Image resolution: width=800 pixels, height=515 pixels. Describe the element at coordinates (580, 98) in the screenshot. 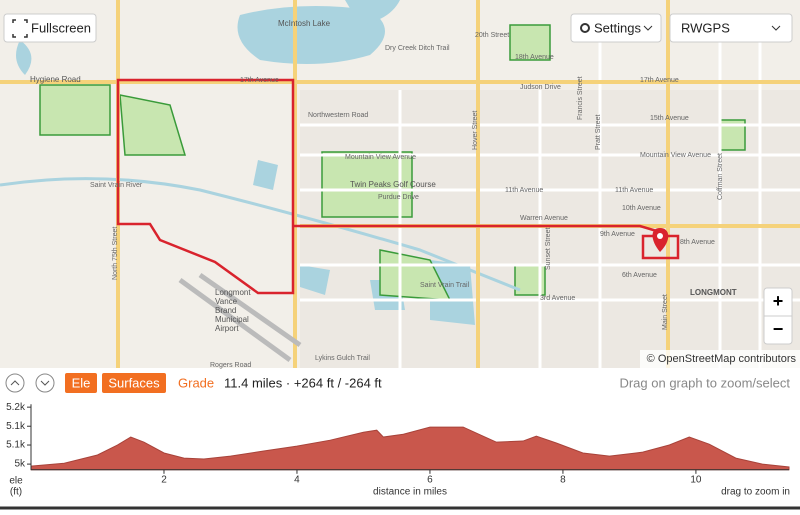

I see `map-label: Francis Street` at that location.